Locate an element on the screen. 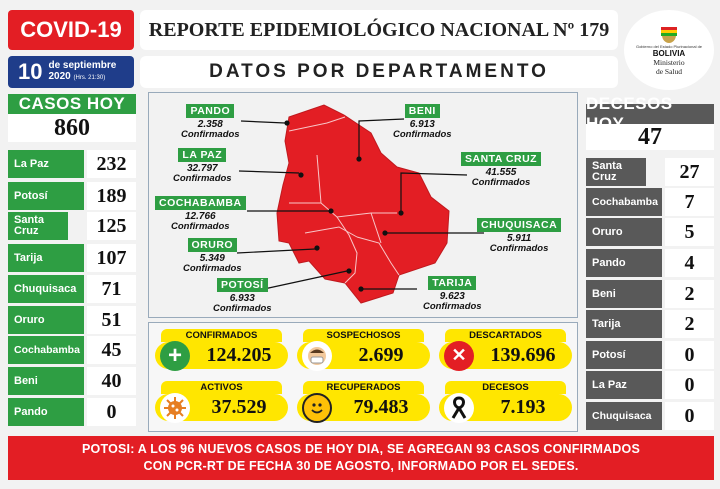  row-value: 4 is located at coordinates (689, 263).